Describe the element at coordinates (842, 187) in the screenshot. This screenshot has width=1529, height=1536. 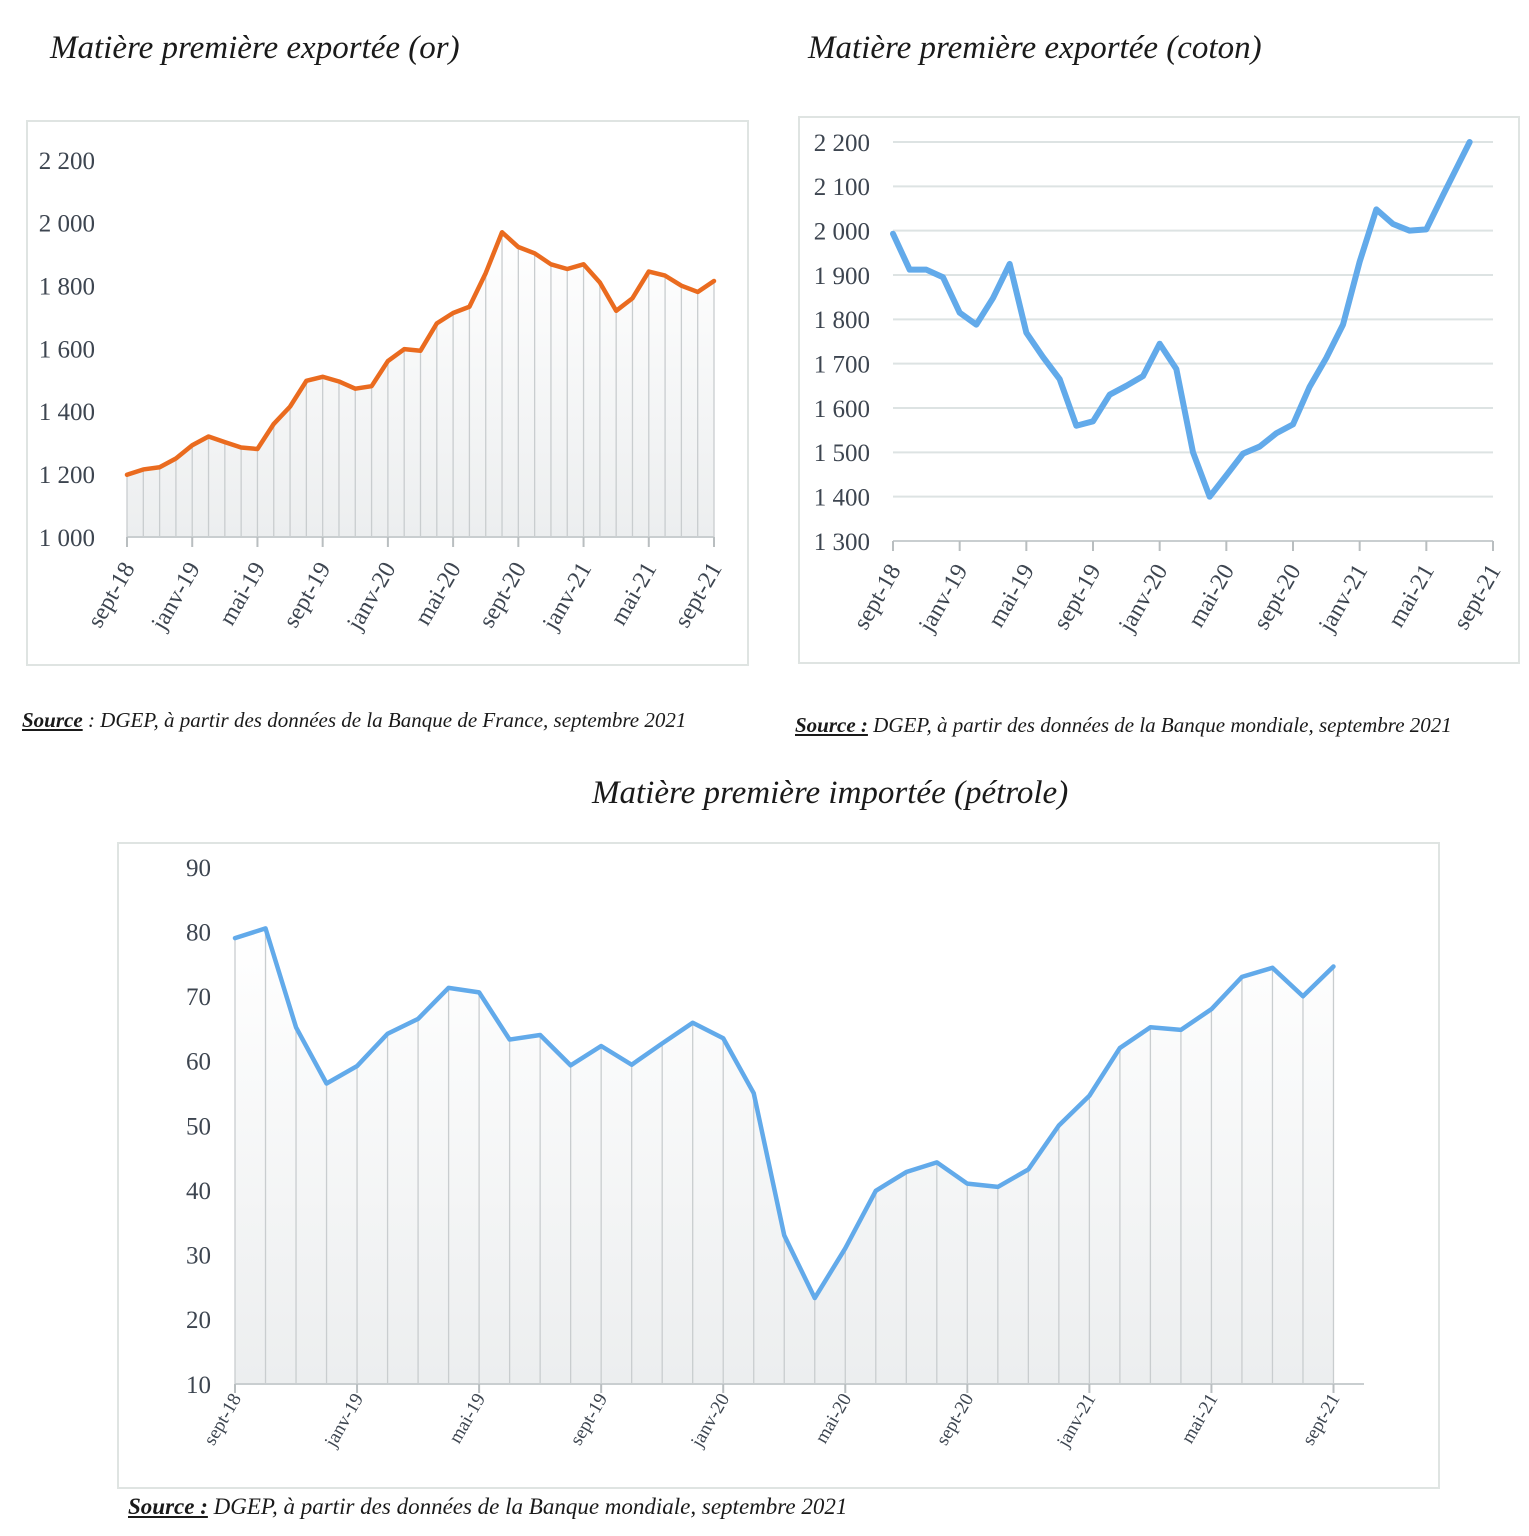
I see `y-tick-label: 2 100` at that location.